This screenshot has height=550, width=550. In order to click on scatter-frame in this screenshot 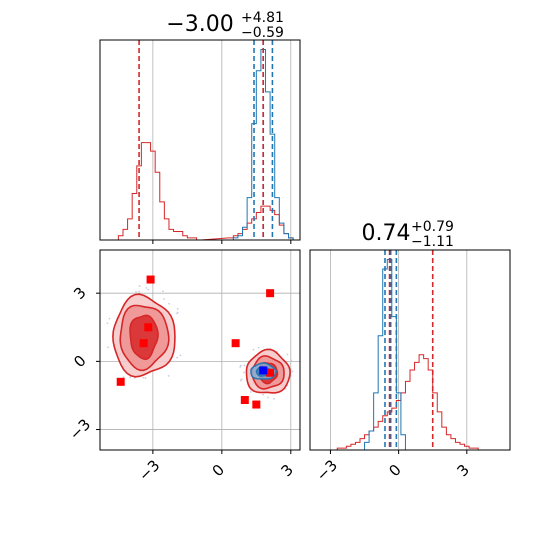, I will do `click(200, 350)`.